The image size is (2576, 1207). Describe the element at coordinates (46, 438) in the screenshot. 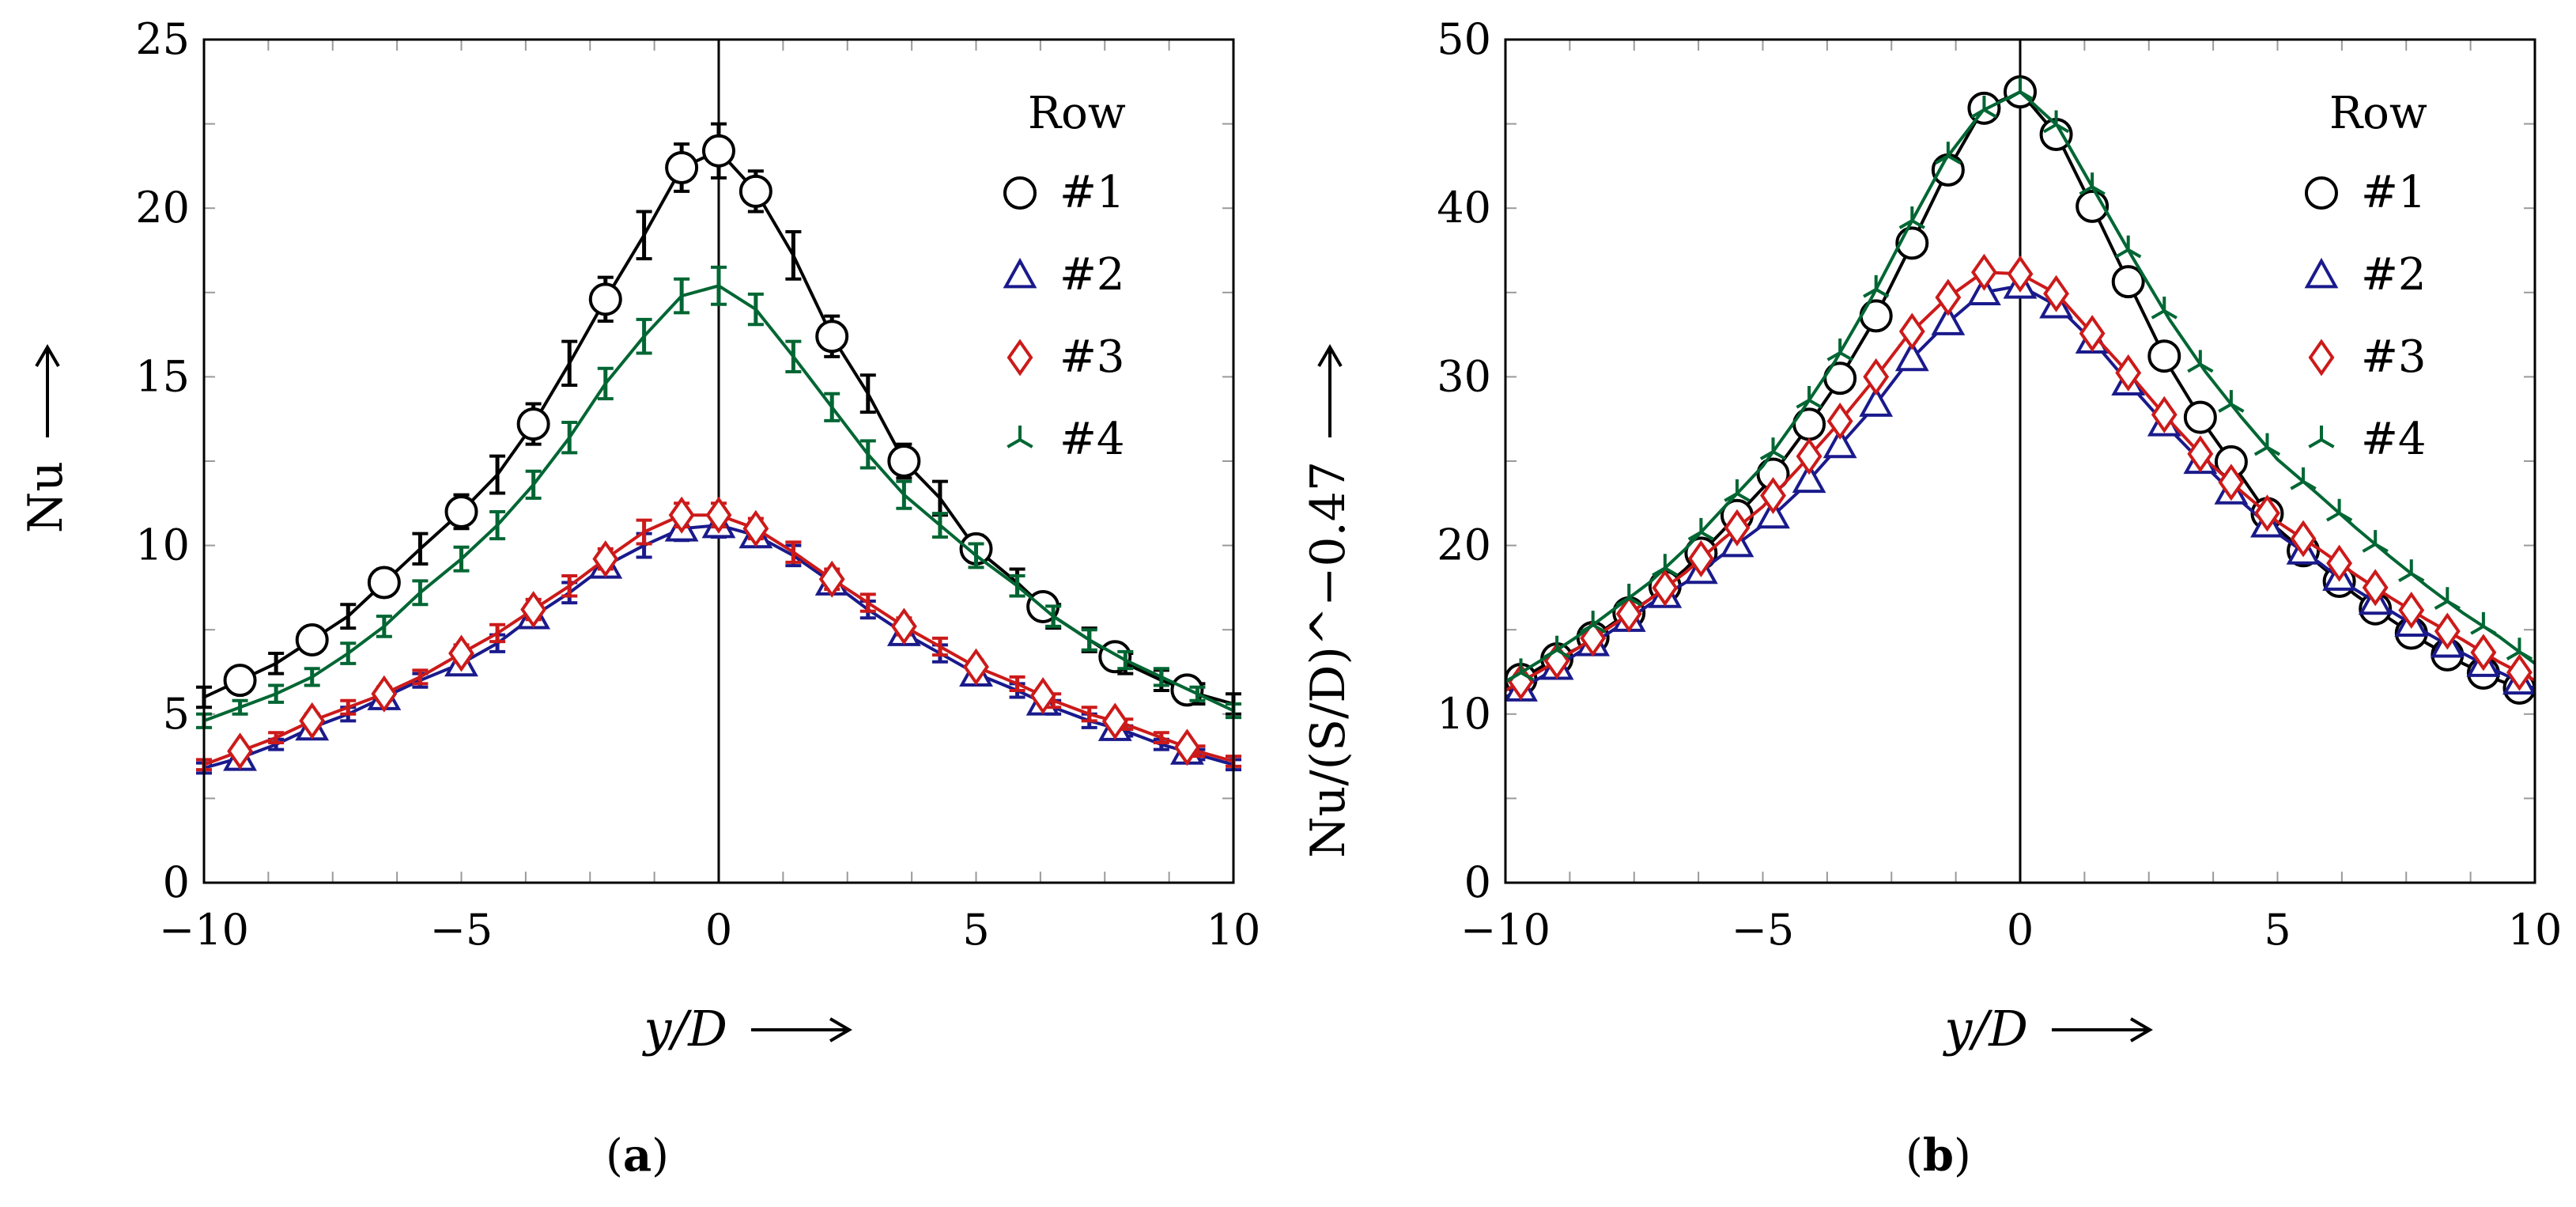

I see `y-axis-label-group: Nu` at that location.